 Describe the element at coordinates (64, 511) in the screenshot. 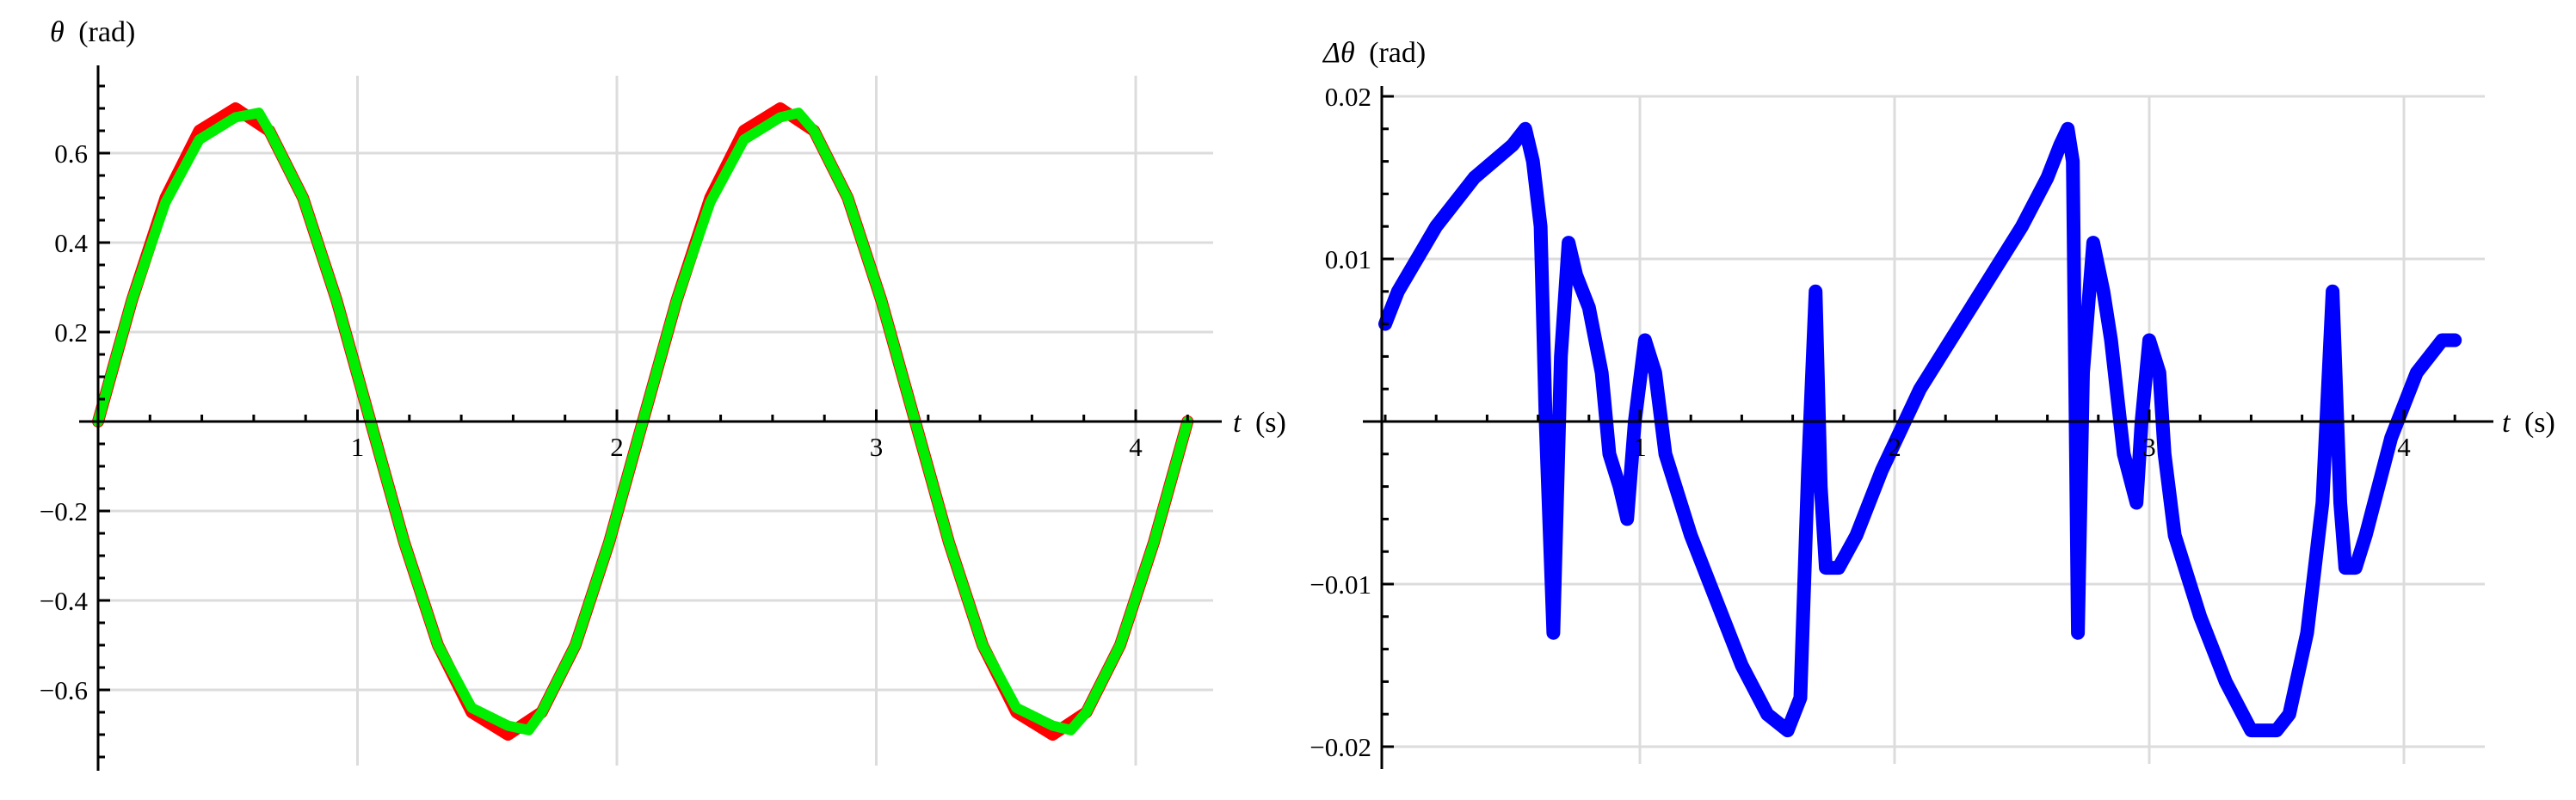

I see `y-tick-label: −0.2` at that location.